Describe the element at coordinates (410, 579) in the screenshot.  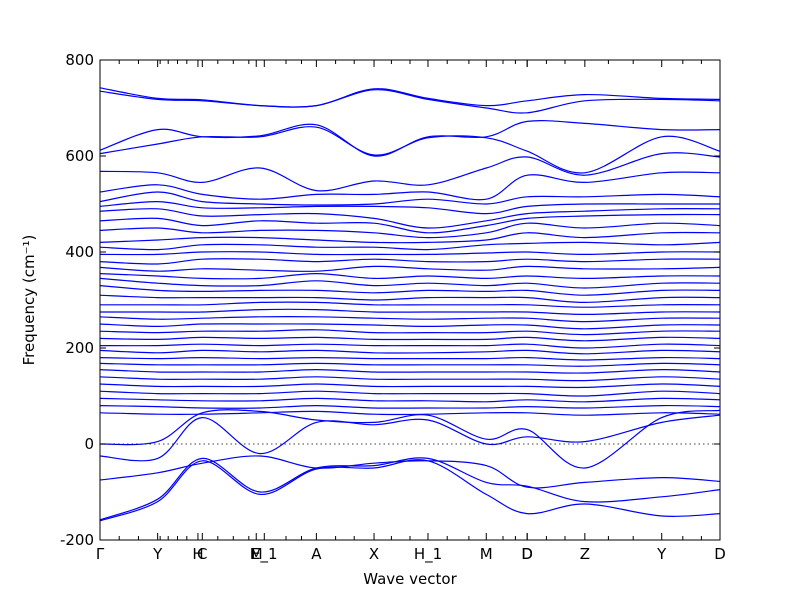
I see `x-axis-label: Wave vector` at that location.